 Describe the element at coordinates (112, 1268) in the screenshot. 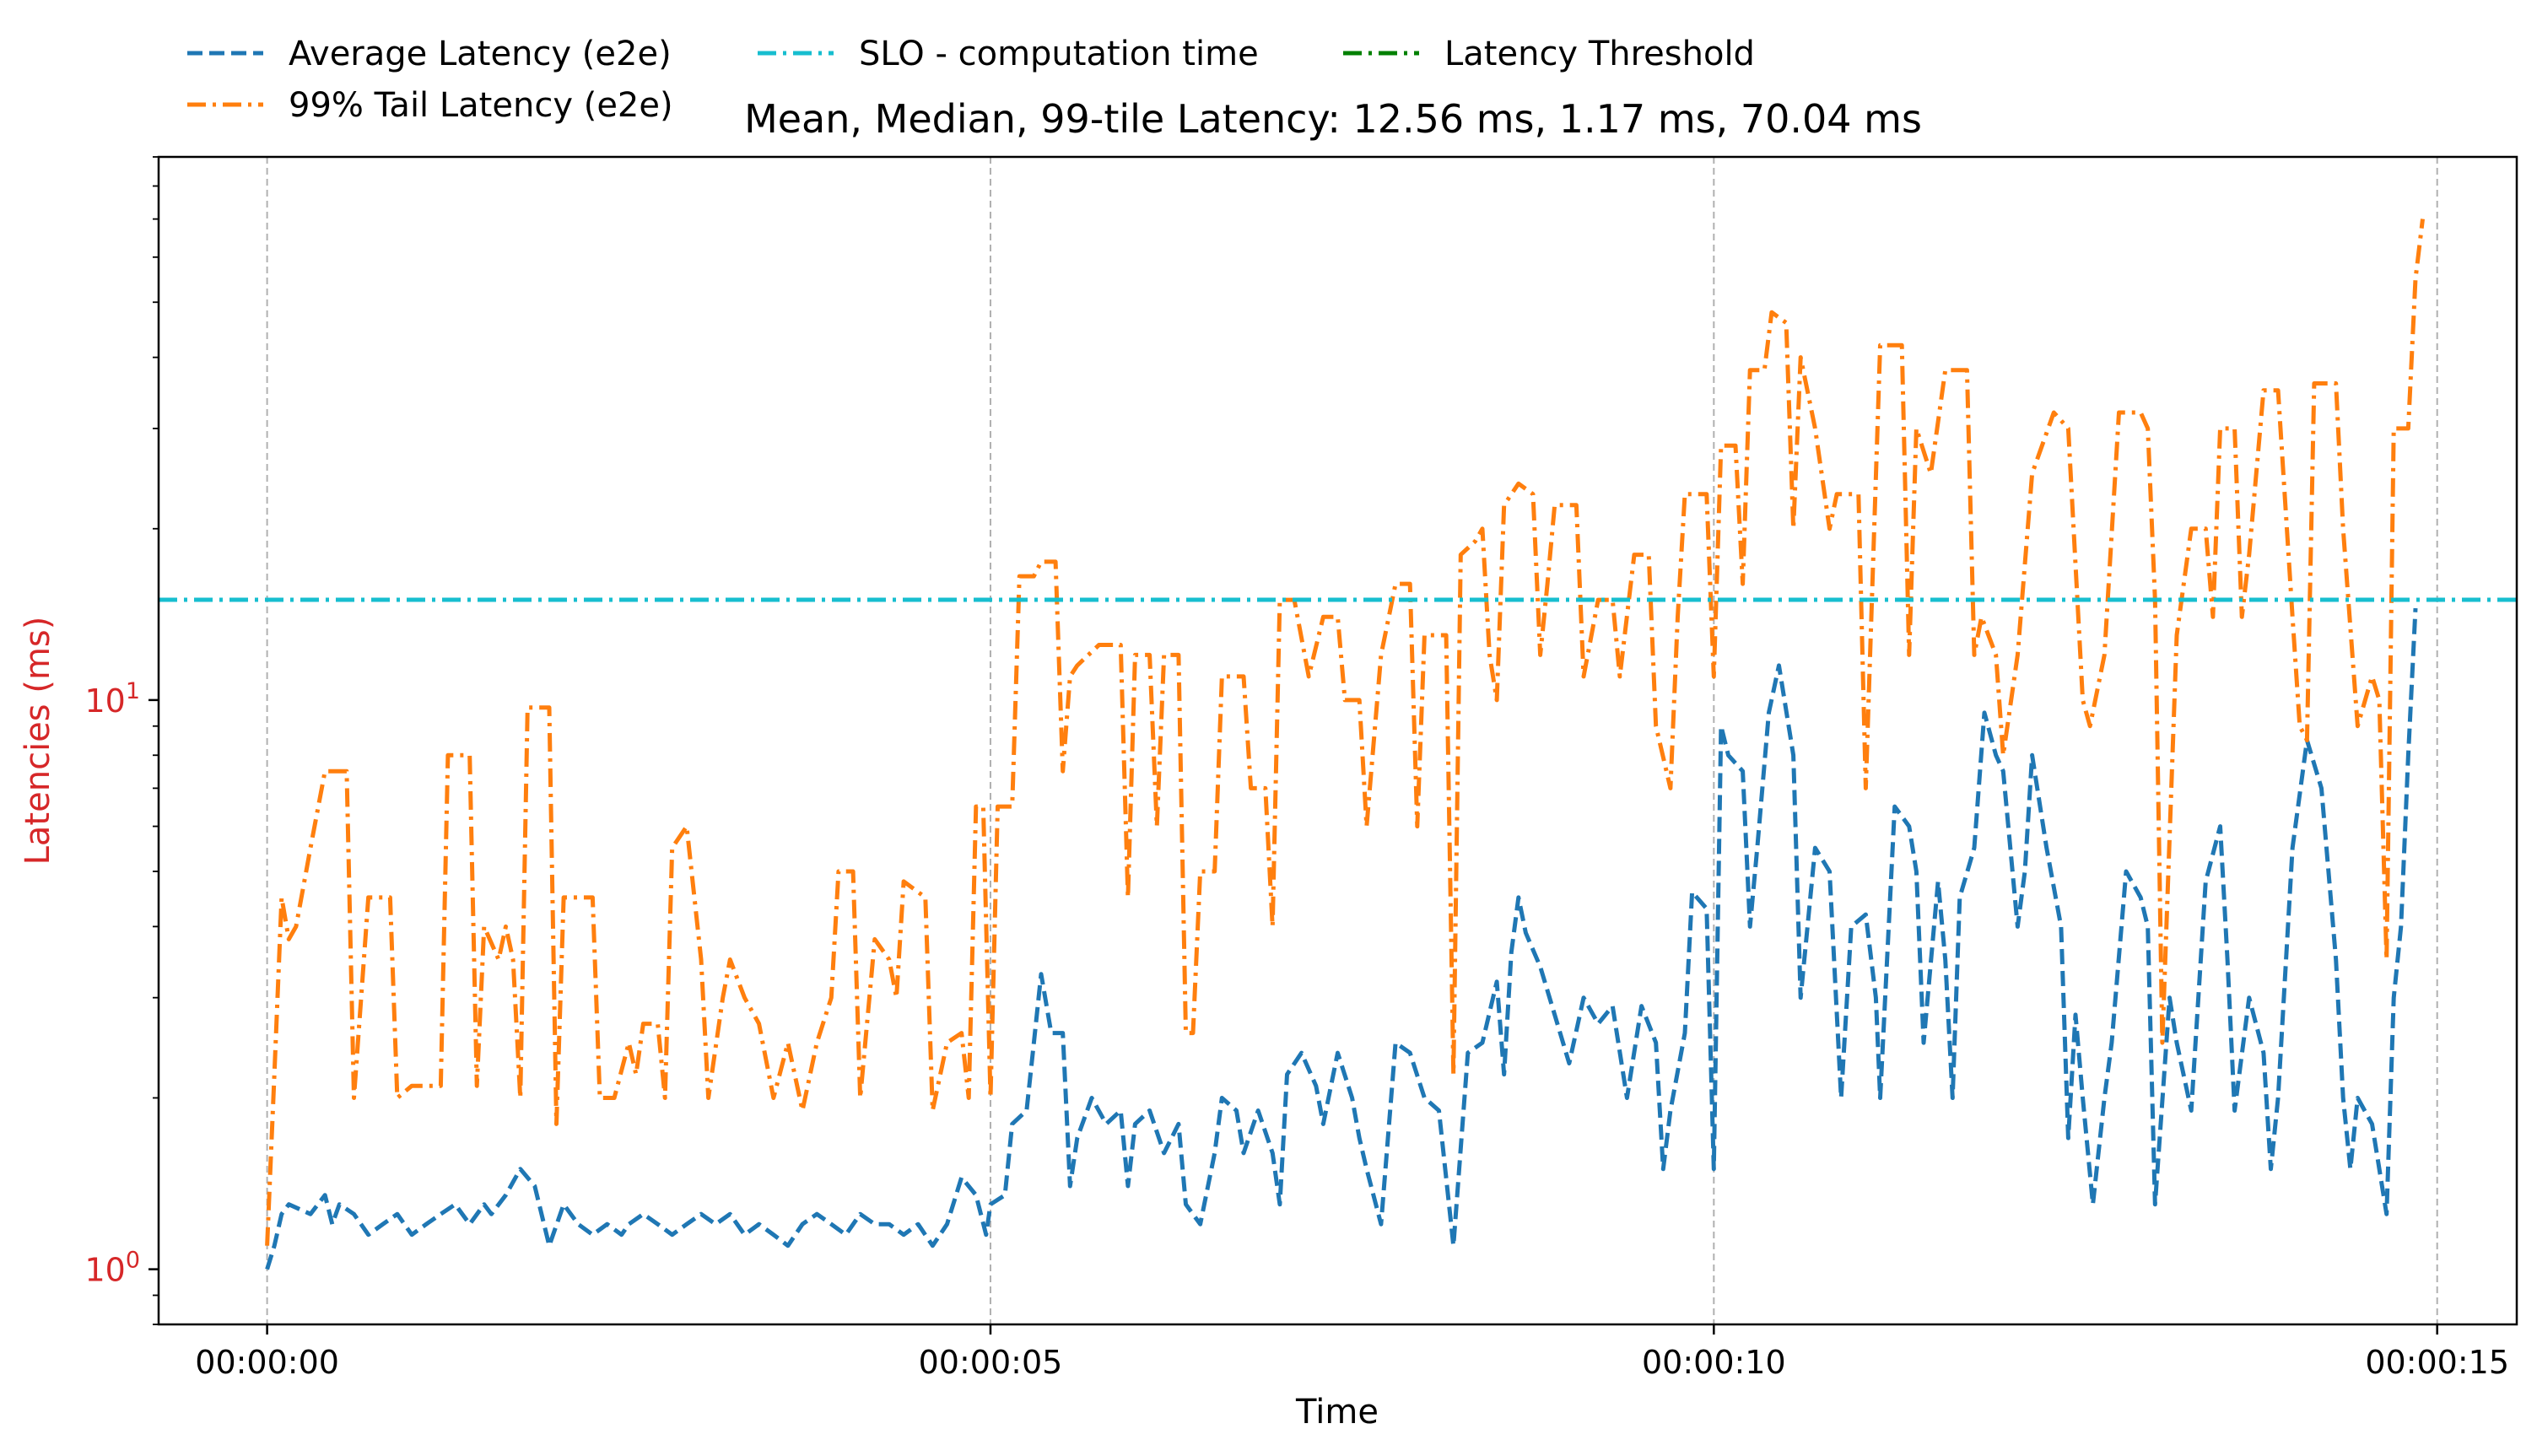

I see `y-tick-label-0: 100` at that location.